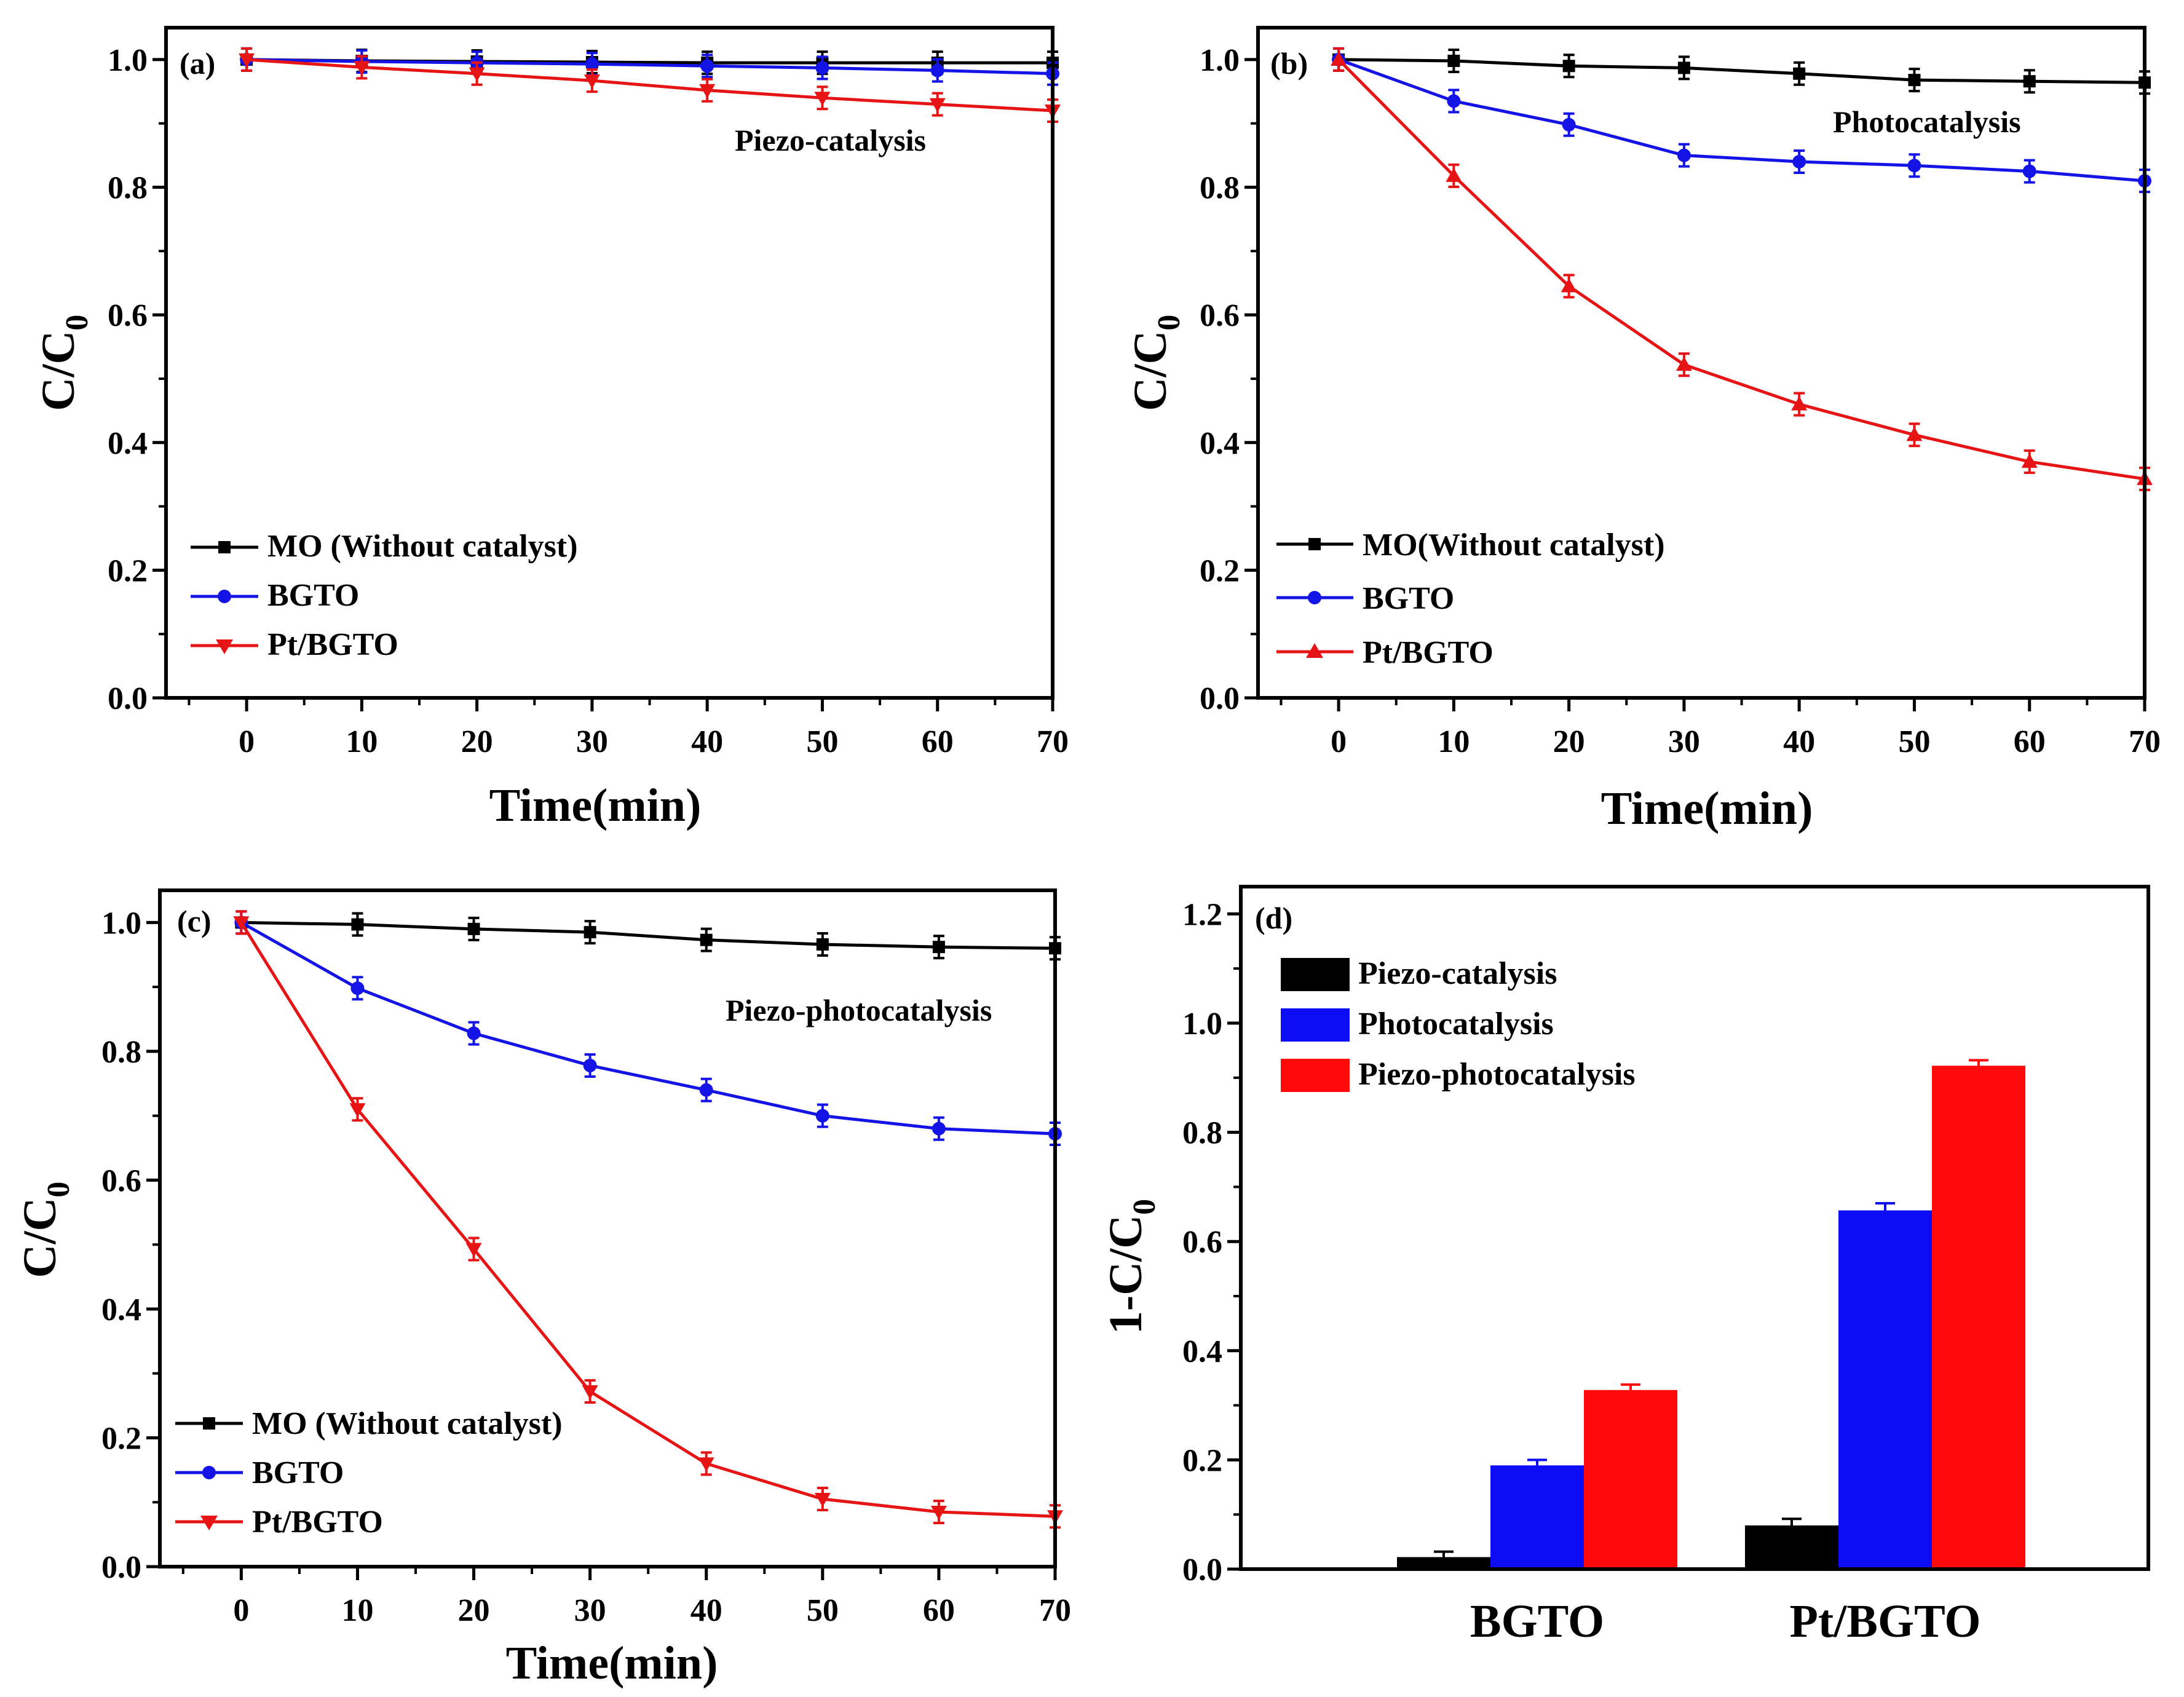 The width and height of the screenshot is (2184, 1697). I want to click on y-axis-title-b: C/C0, so click(1156, 363).